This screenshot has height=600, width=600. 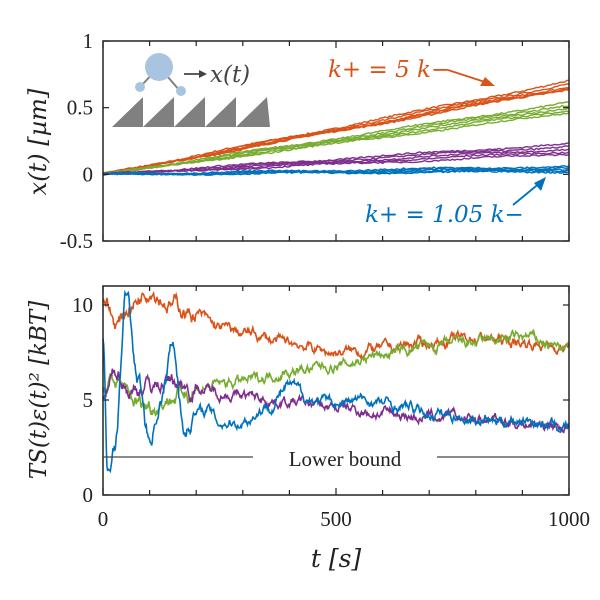 I want to click on top-ytick-label: 0, so click(x=88, y=174).